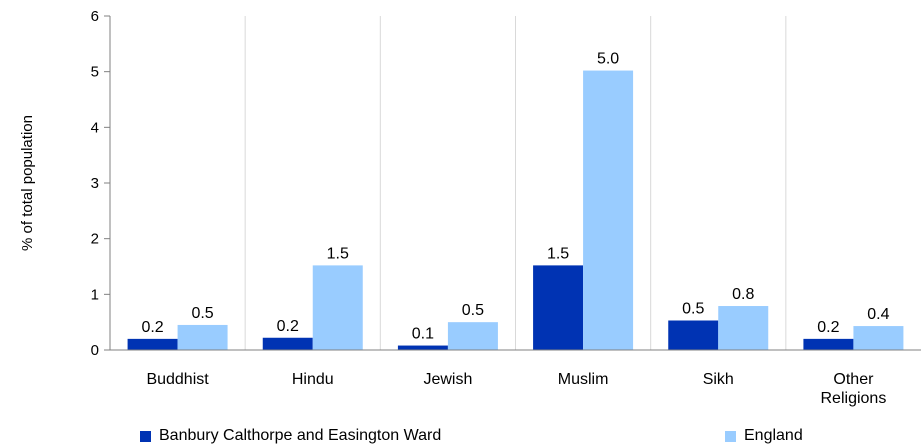 This screenshot has height=448, width=921. I want to click on y-tick-label: 1, so click(95, 294).